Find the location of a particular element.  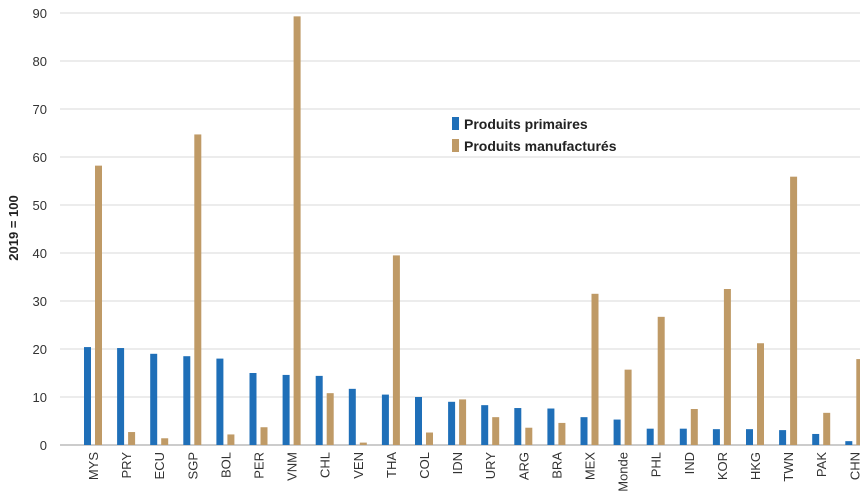

bar-idn-primaires is located at coordinates (452, 423).